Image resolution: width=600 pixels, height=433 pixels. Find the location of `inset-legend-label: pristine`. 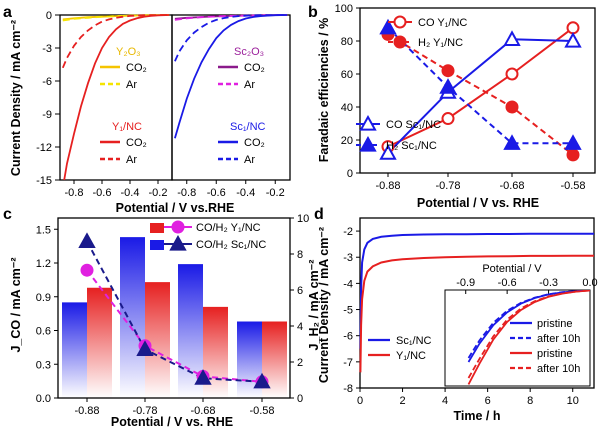

inset-legend-label: pristine is located at coordinates (554, 354).